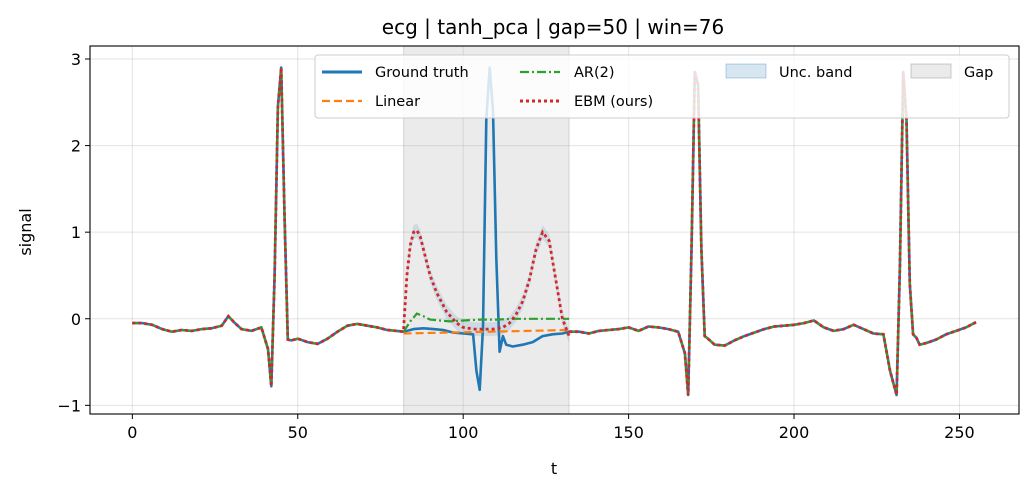  Describe the element at coordinates (486, 331) in the screenshot. I see `series-linear-line` at that location.